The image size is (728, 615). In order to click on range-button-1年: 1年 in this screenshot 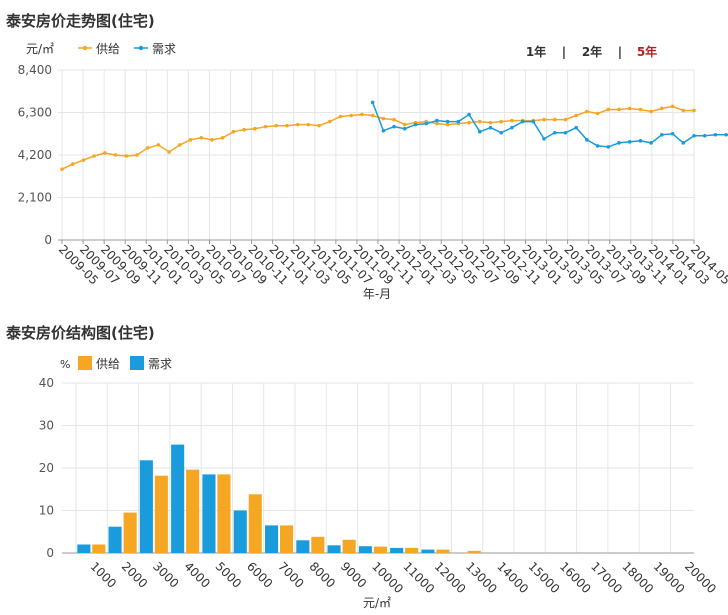, I will do `click(536, 51)`.